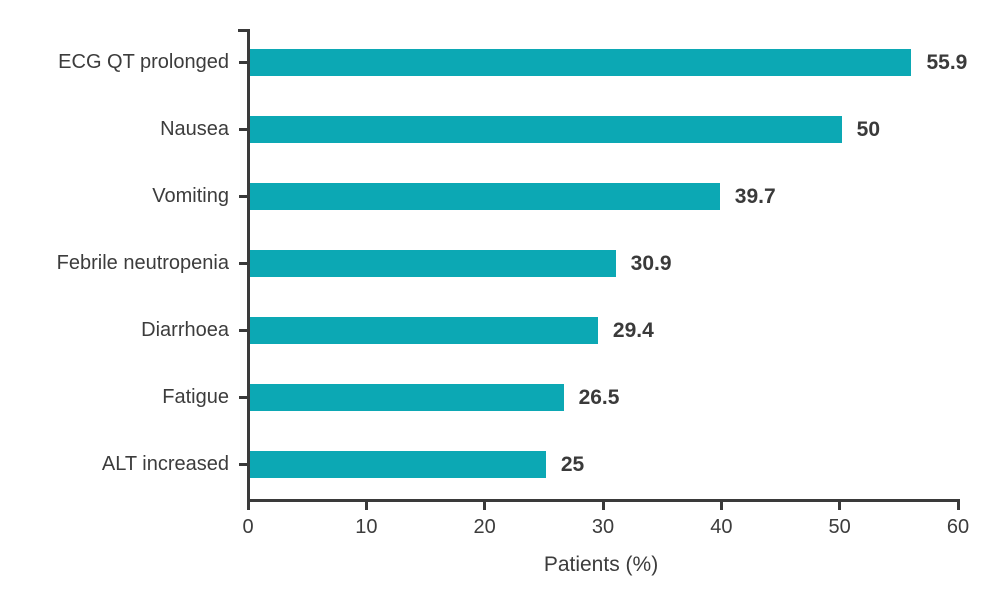  Describe the element at coordinates (601, 564) in the screenshot. I see `x-axis-title: Patients (%)` at that location.